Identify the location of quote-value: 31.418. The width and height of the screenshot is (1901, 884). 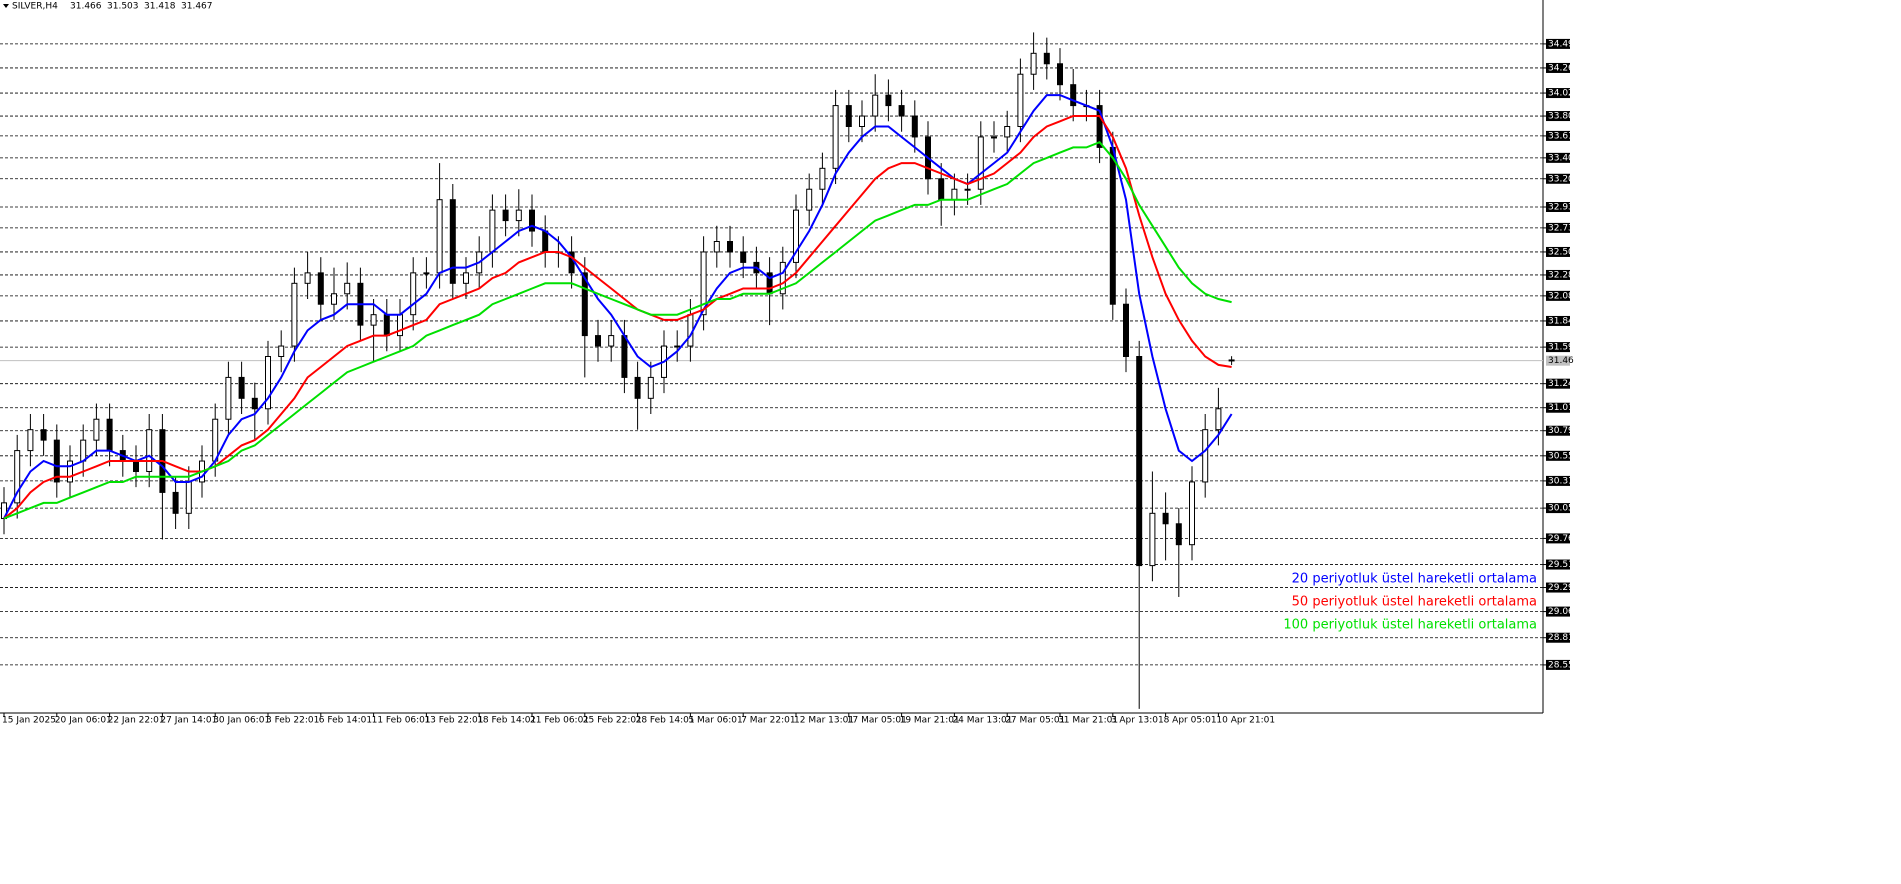
(160, 7).